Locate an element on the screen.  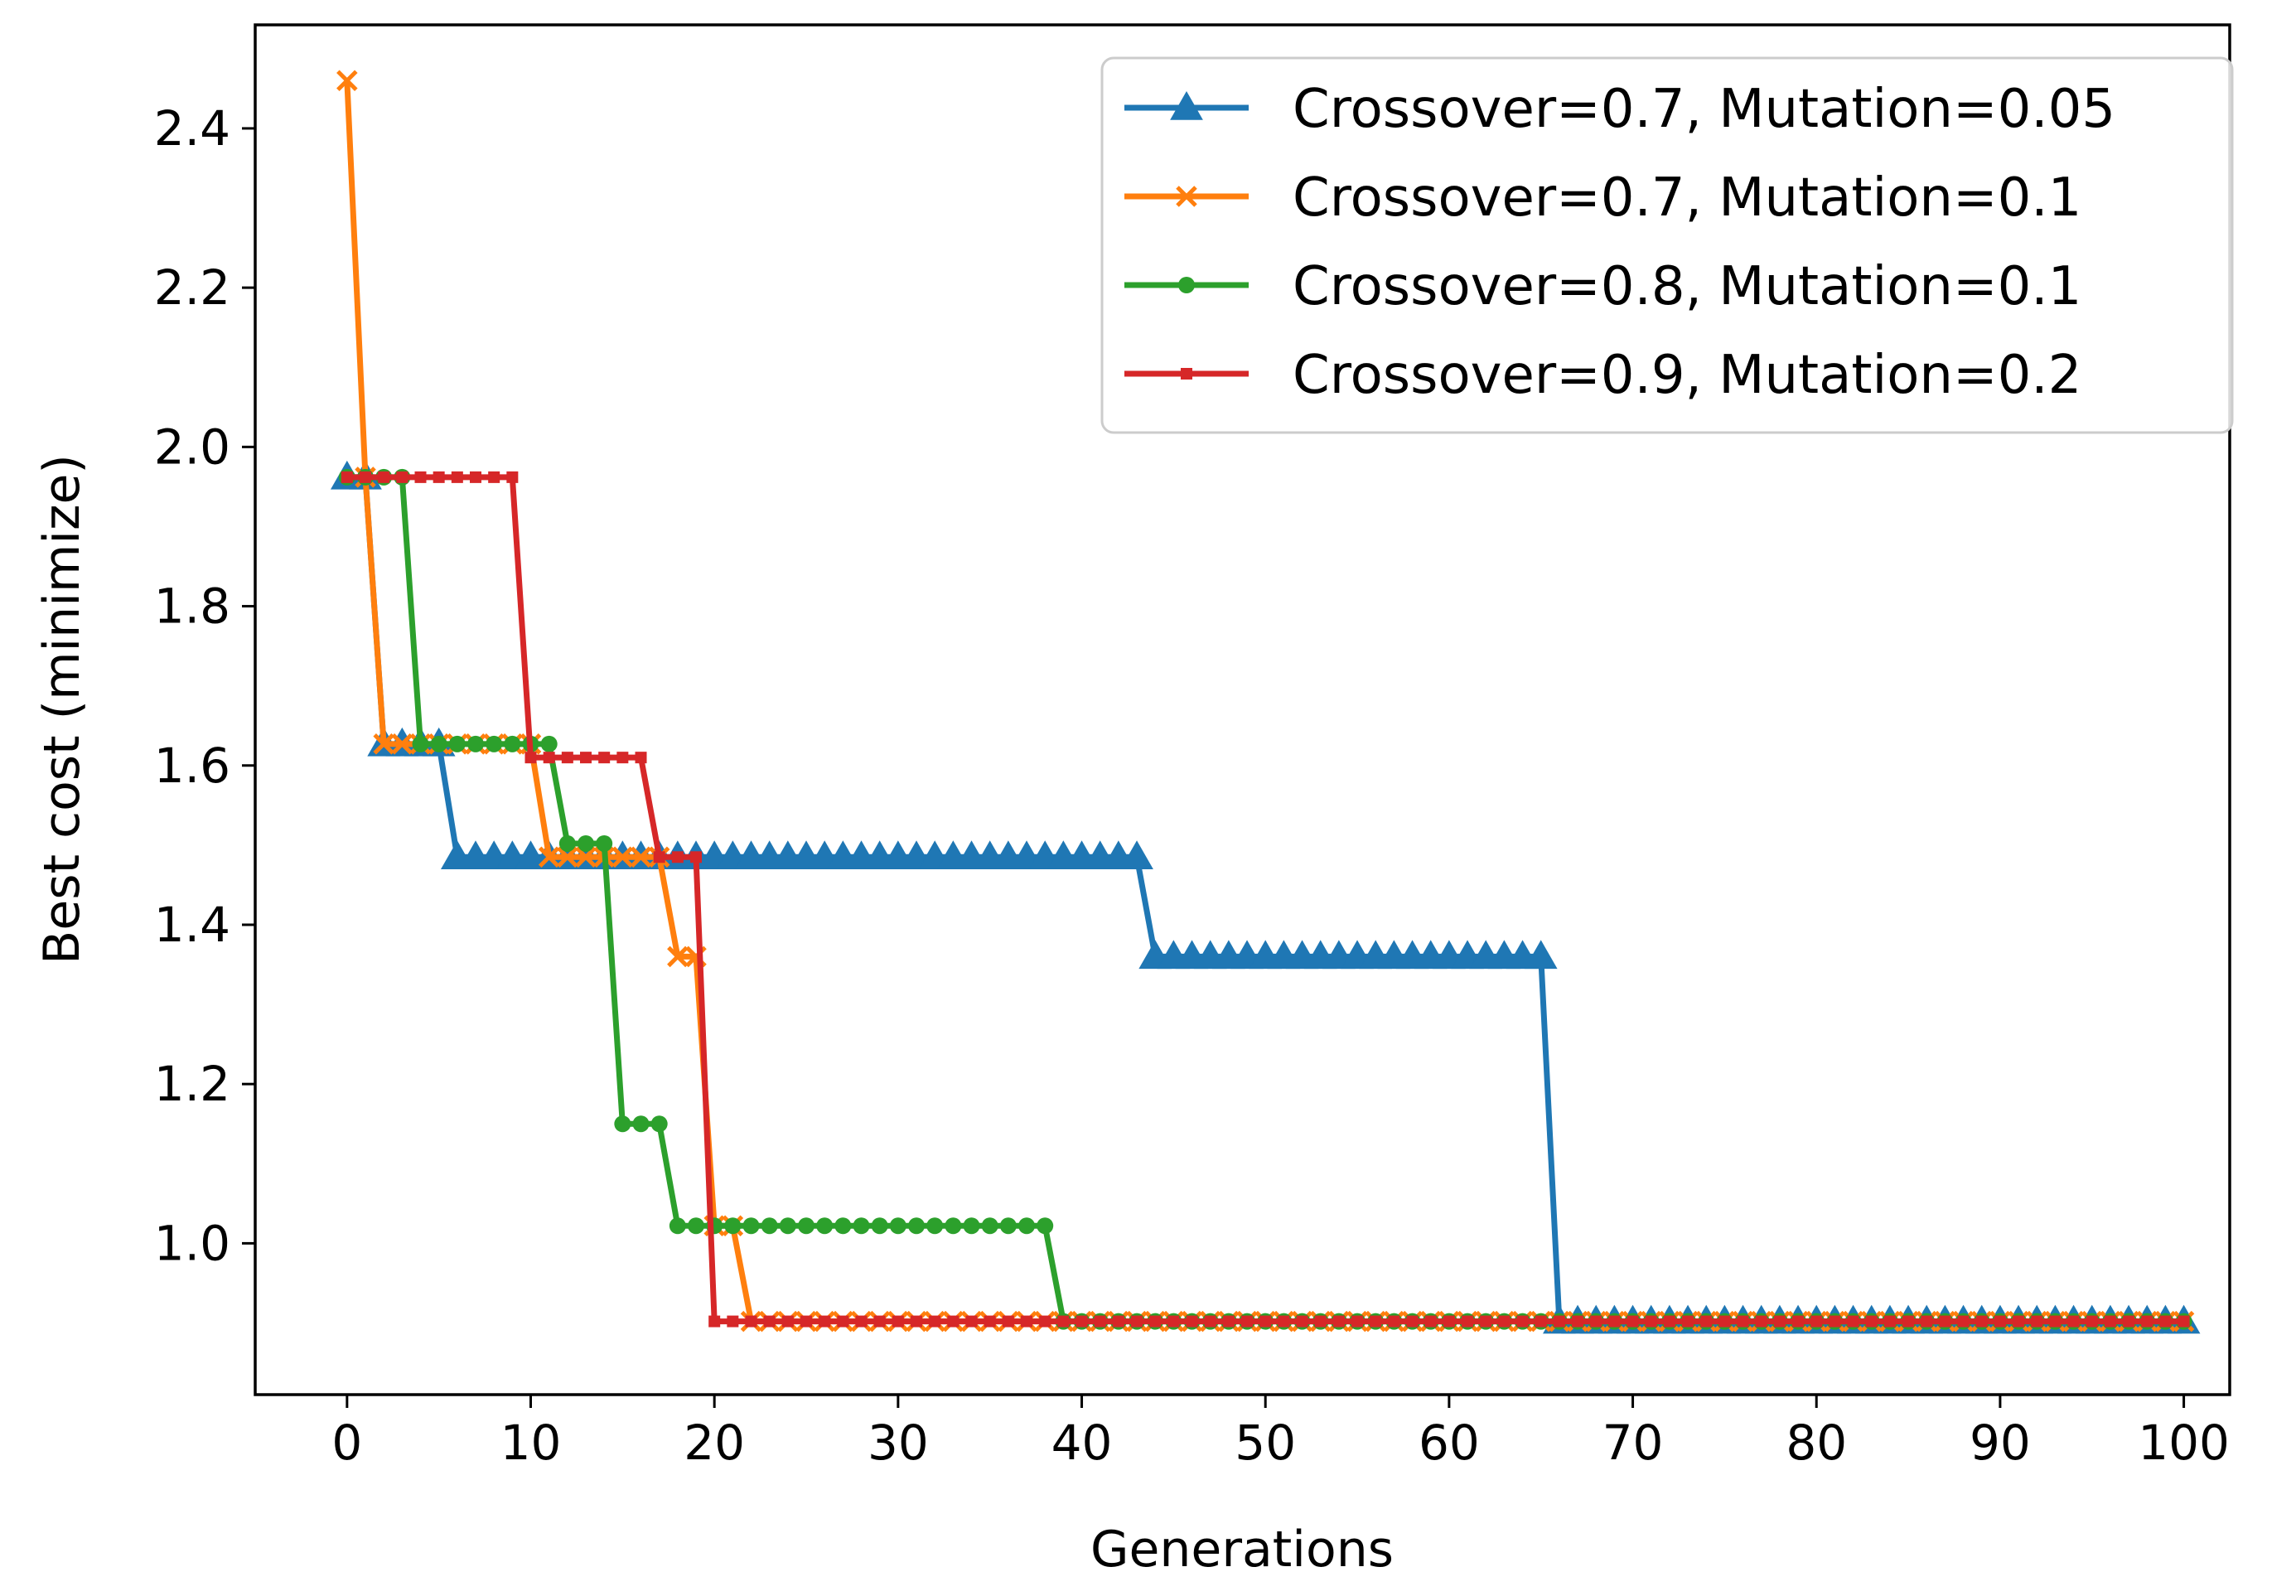
x-axis: 0 10 20 30 40 50 60 70 80 90 100 is located at coordinates (1281, 1433).